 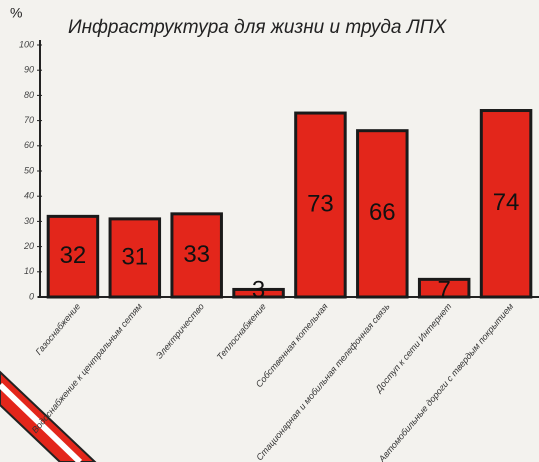 I want to click on data-label: 31, so click(x=134, y=256).